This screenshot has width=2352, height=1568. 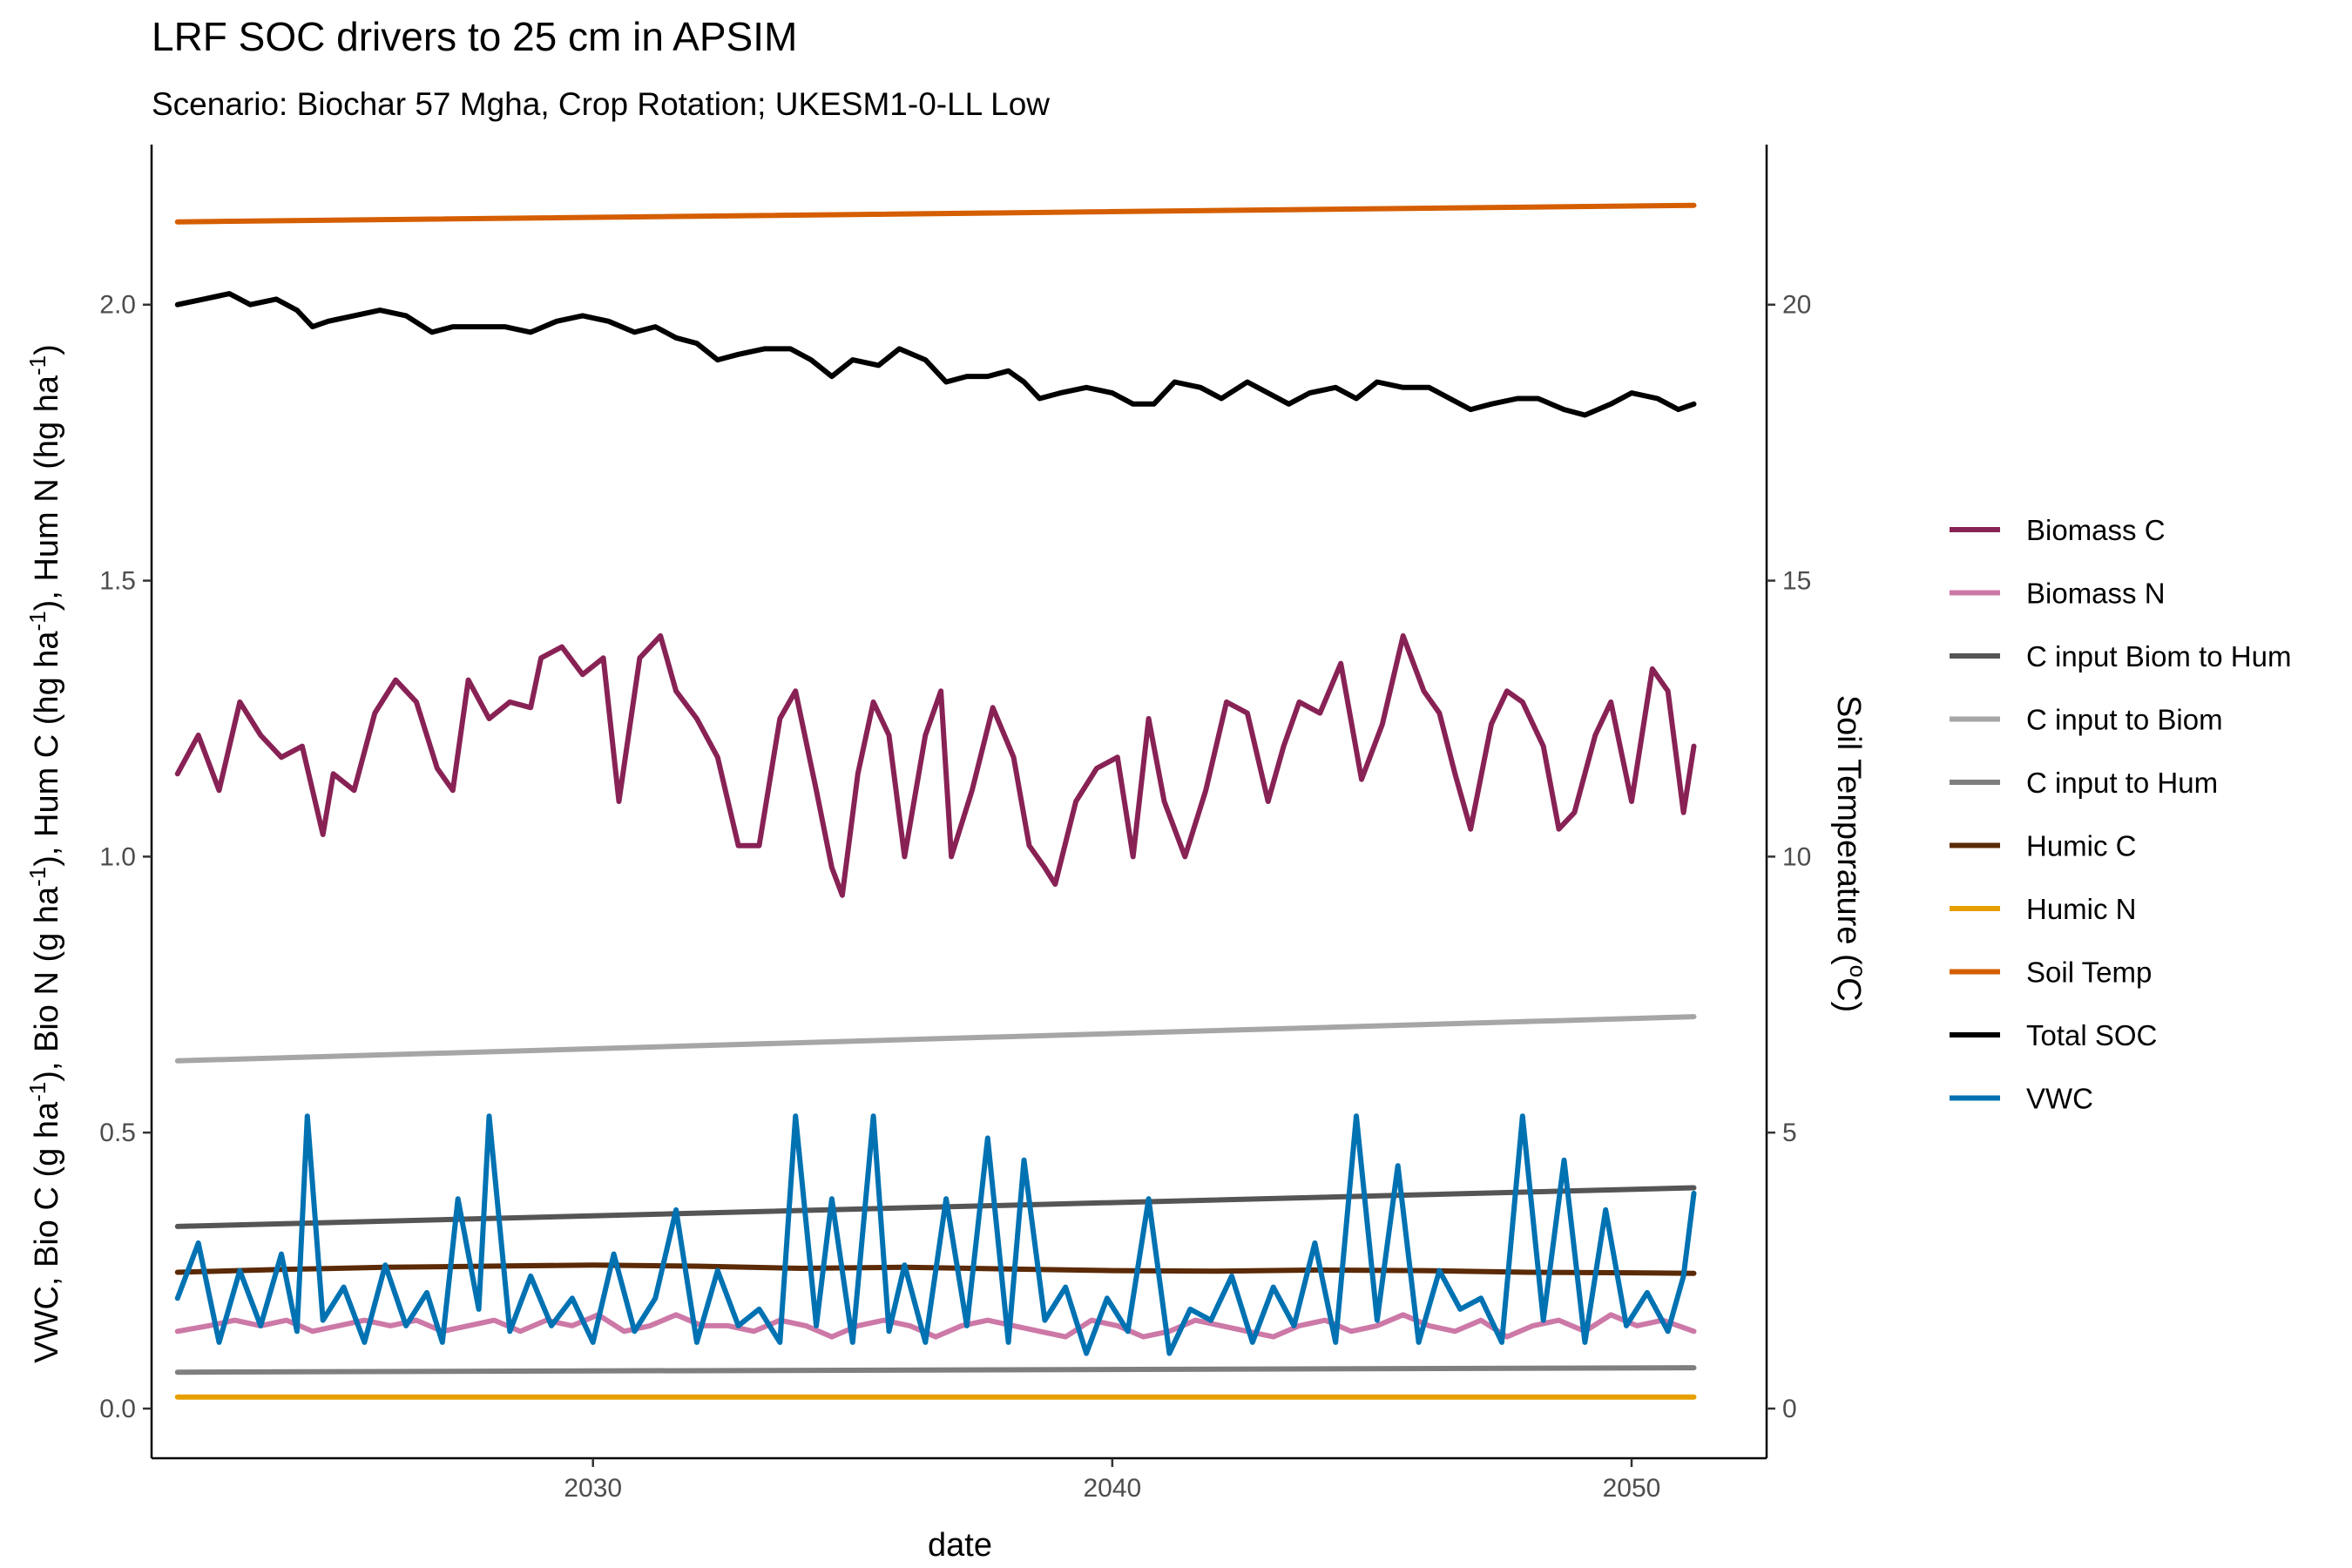 I want to click on y-tick-label: 0.0, so click(x=118, y=1409).